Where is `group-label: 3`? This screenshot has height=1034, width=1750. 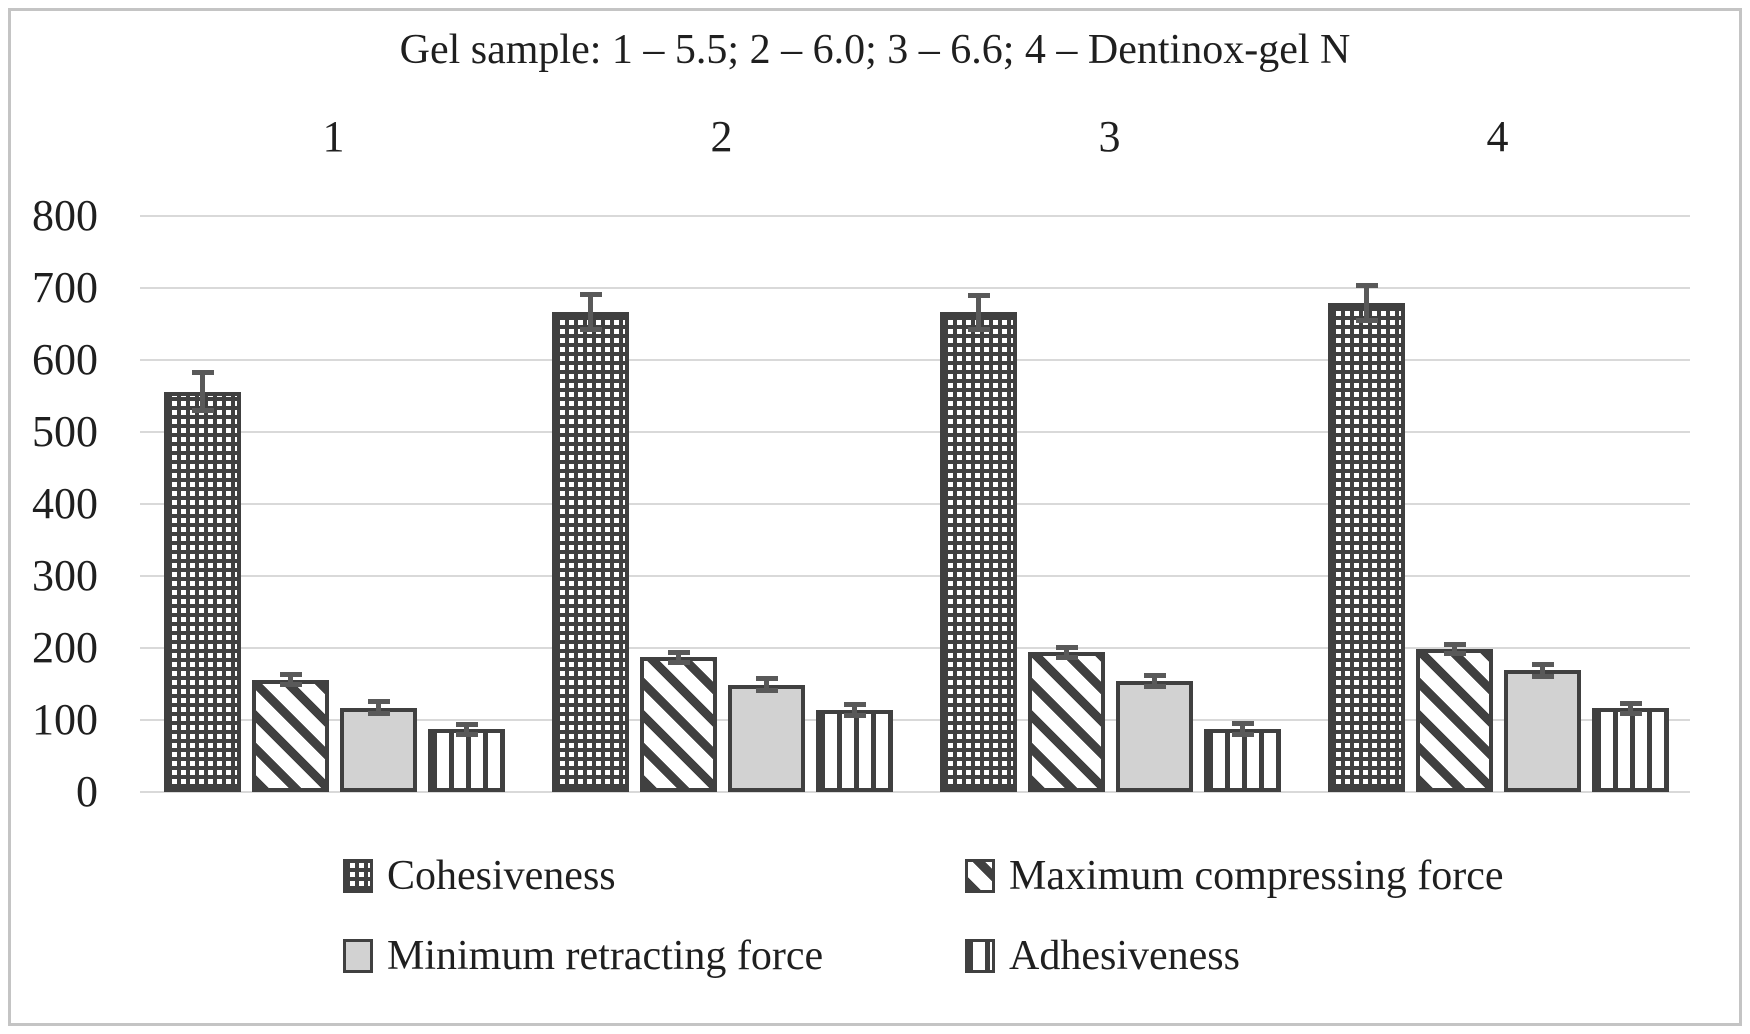
group-label: 3 is located at coordinates (1109, 136).